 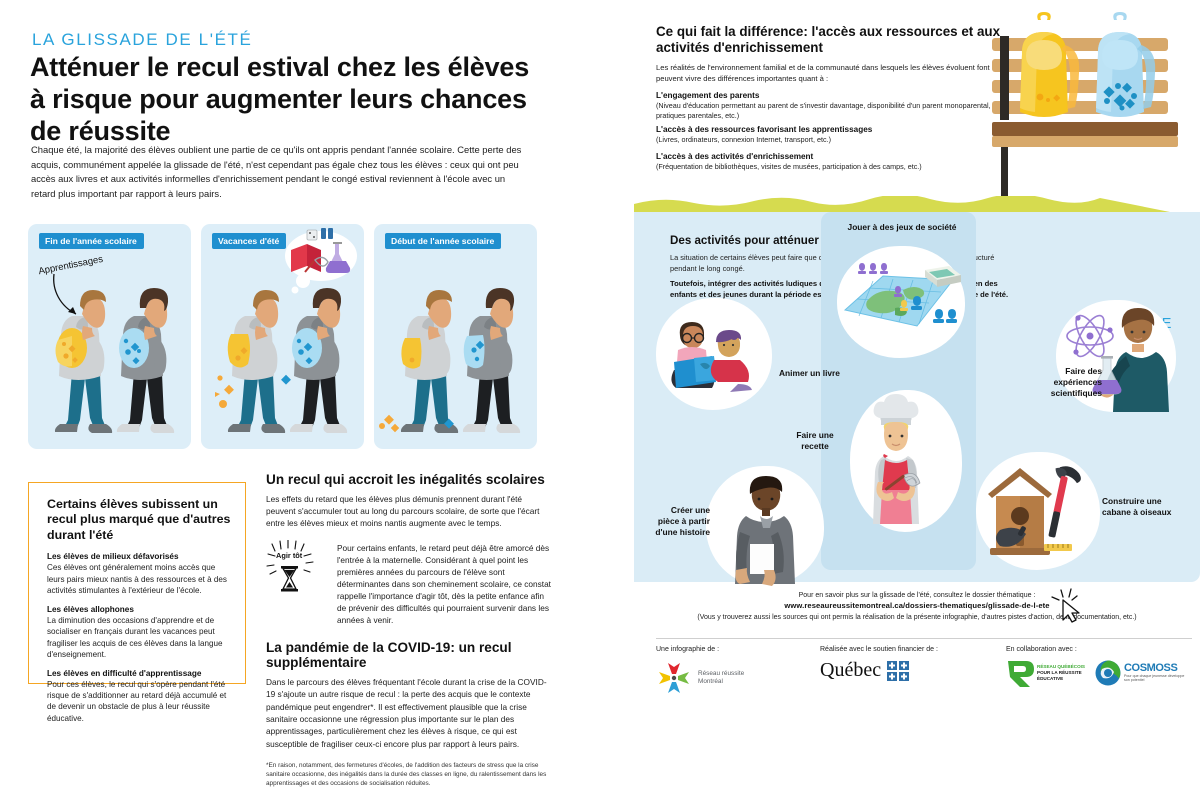 I want to click on rqre-line3: ÉDUCATIVE, so click(x=1050, y=678).